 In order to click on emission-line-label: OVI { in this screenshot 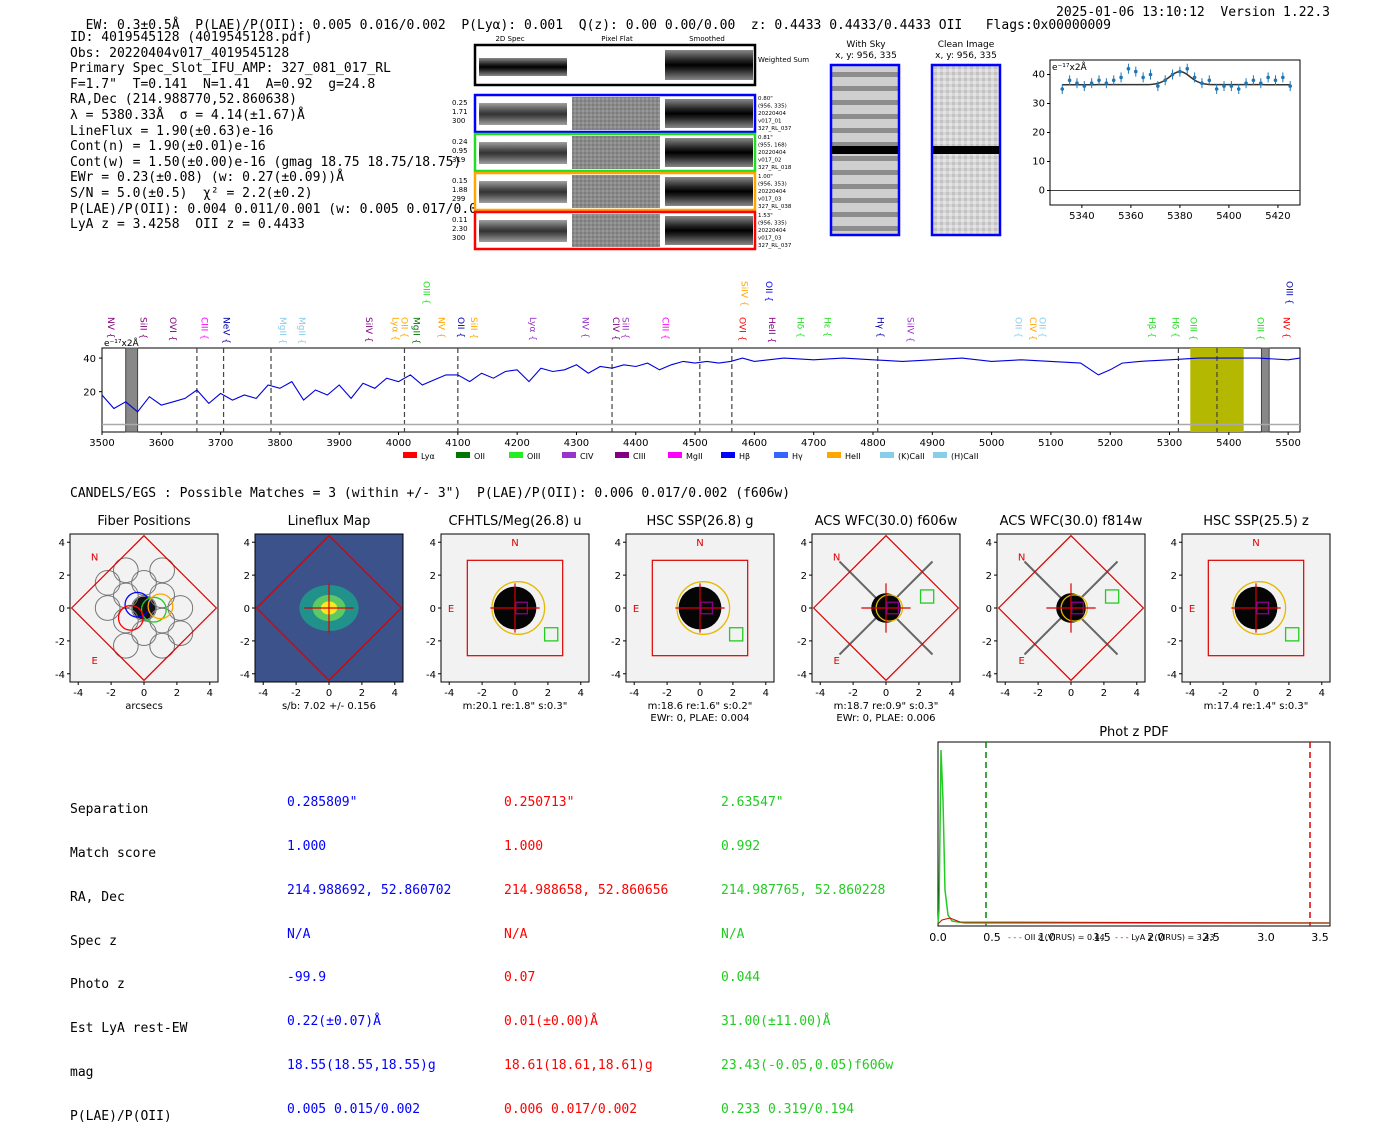, I will do `click(742, 329)`.